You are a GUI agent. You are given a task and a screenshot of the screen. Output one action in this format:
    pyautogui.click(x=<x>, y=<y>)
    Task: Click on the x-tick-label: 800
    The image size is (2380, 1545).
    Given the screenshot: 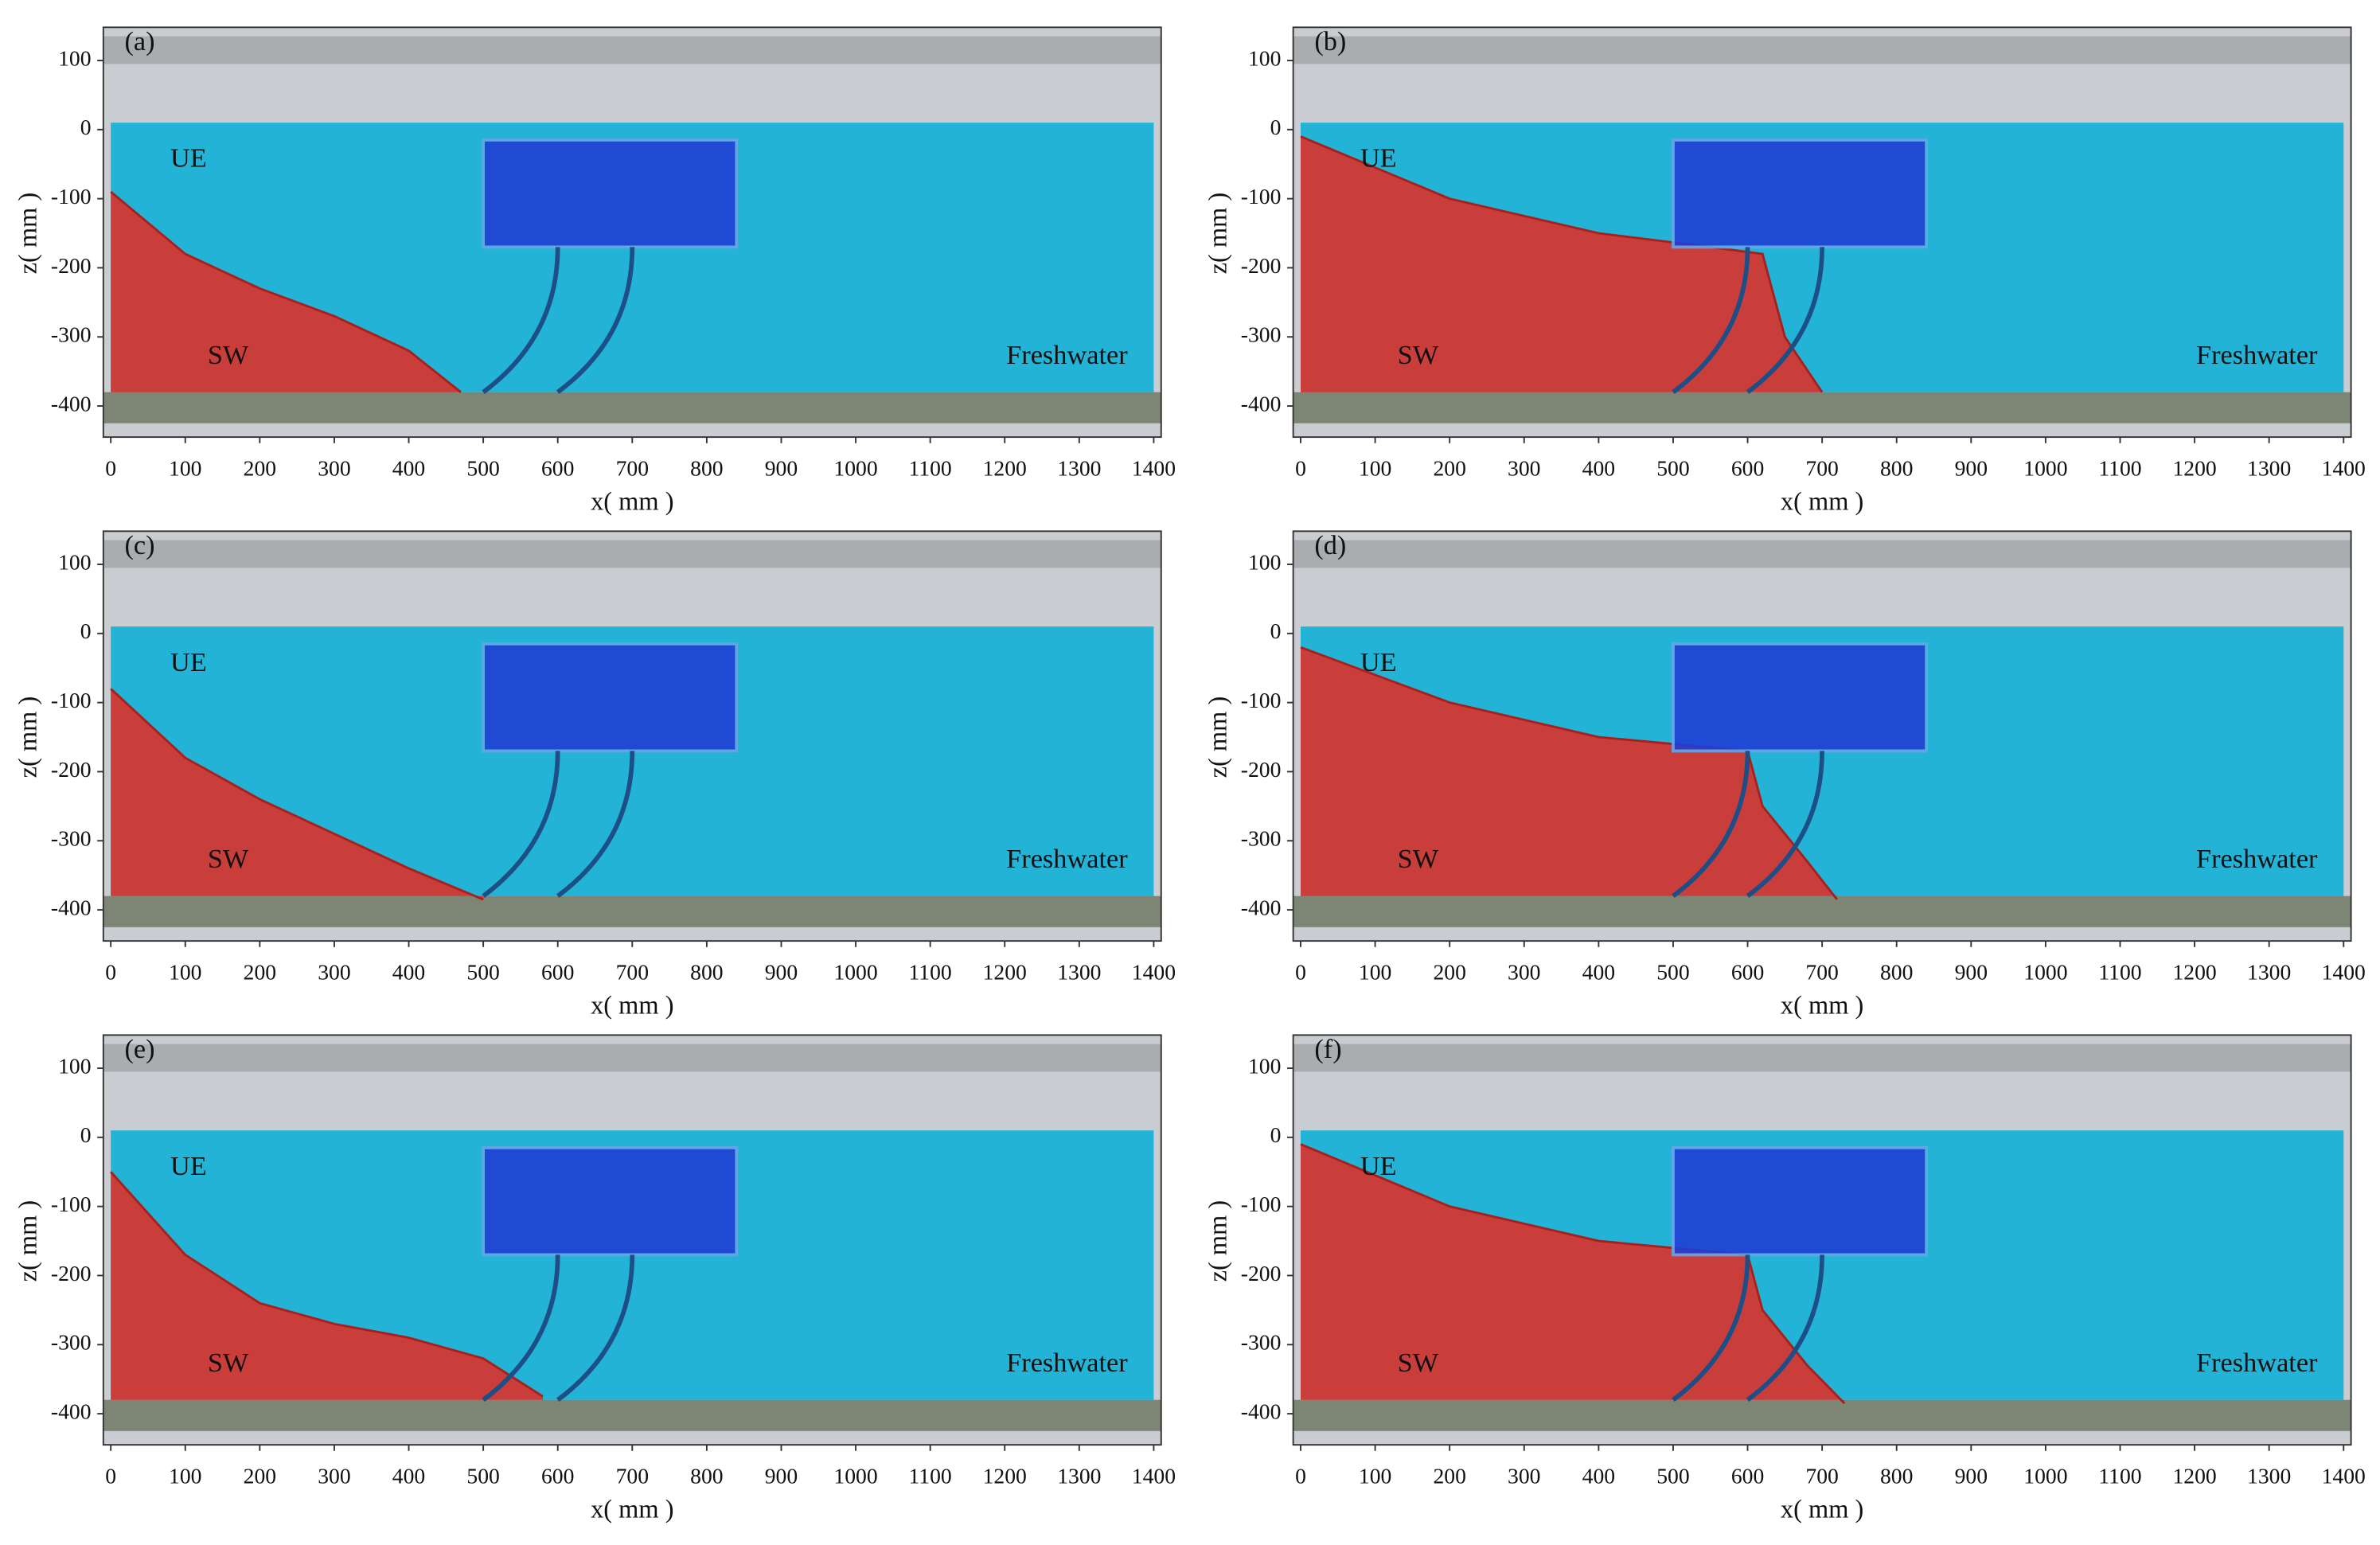 What is the action you would take?
    pyautogui.click(x=1896, y=1475)
    